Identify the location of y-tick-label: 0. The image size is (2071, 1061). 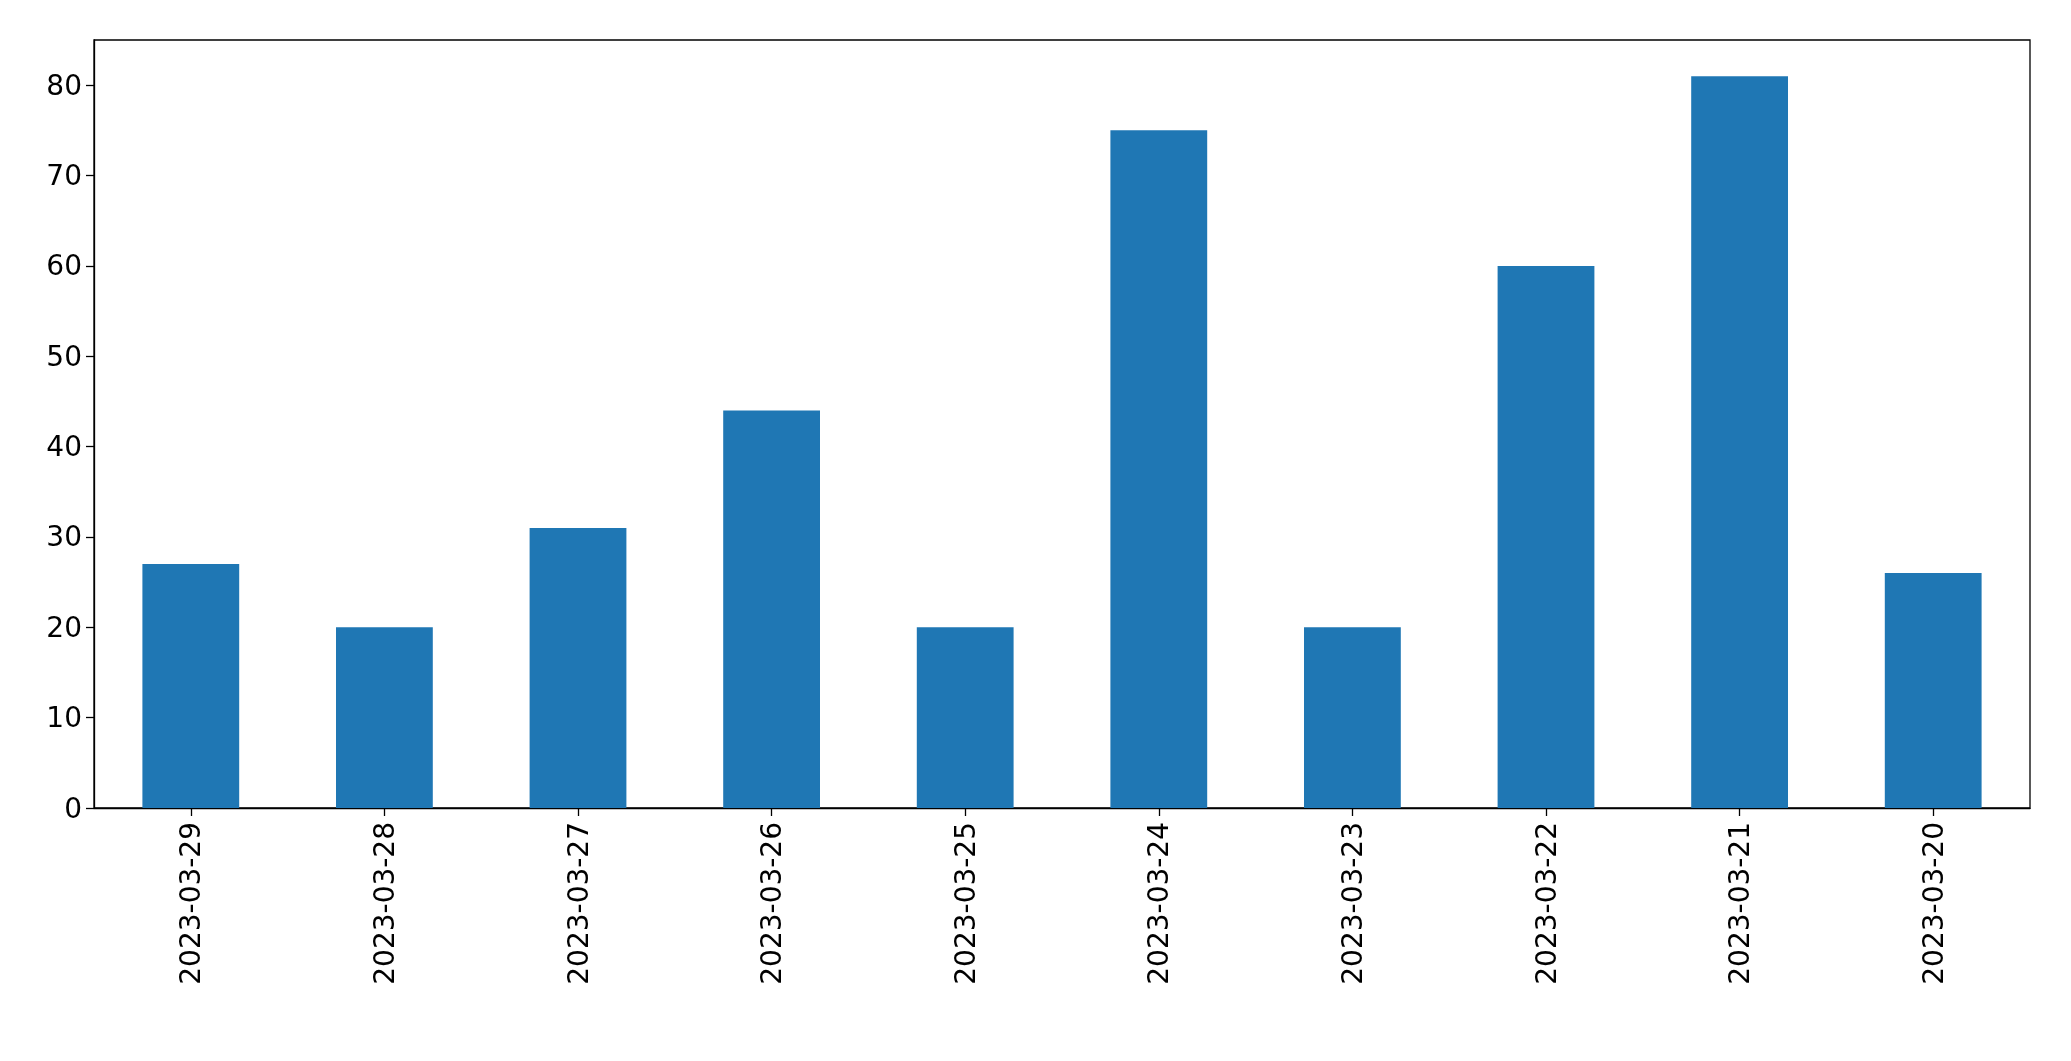
(73, 808).